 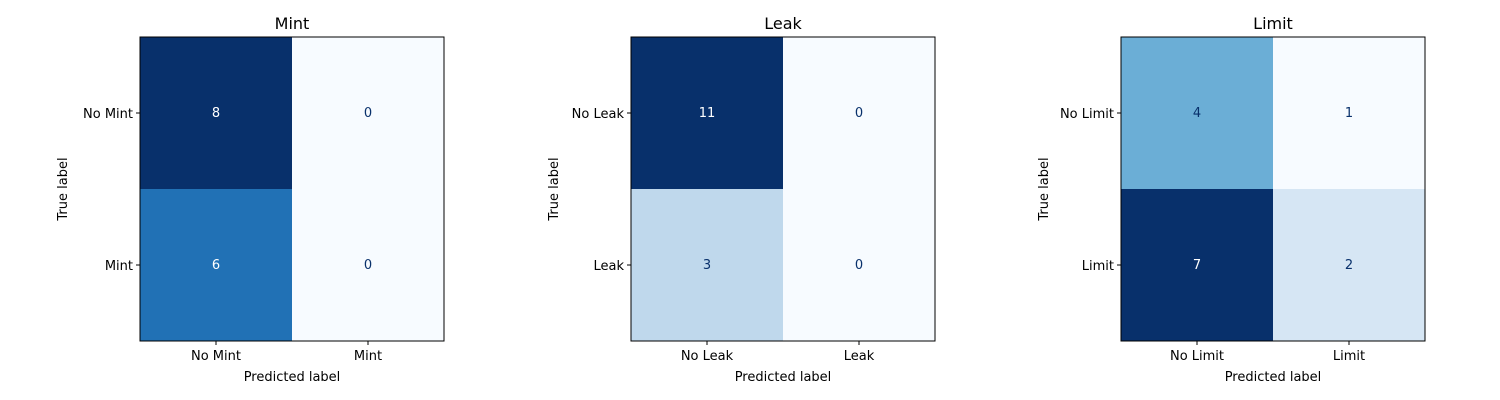 I want to click on chart-title: Mint, so click(x=292, y=23).